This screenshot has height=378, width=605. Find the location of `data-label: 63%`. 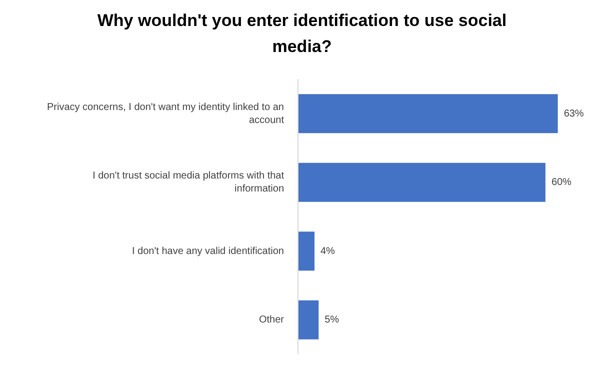

data-label: 63% is located at coordinates (574, 114).